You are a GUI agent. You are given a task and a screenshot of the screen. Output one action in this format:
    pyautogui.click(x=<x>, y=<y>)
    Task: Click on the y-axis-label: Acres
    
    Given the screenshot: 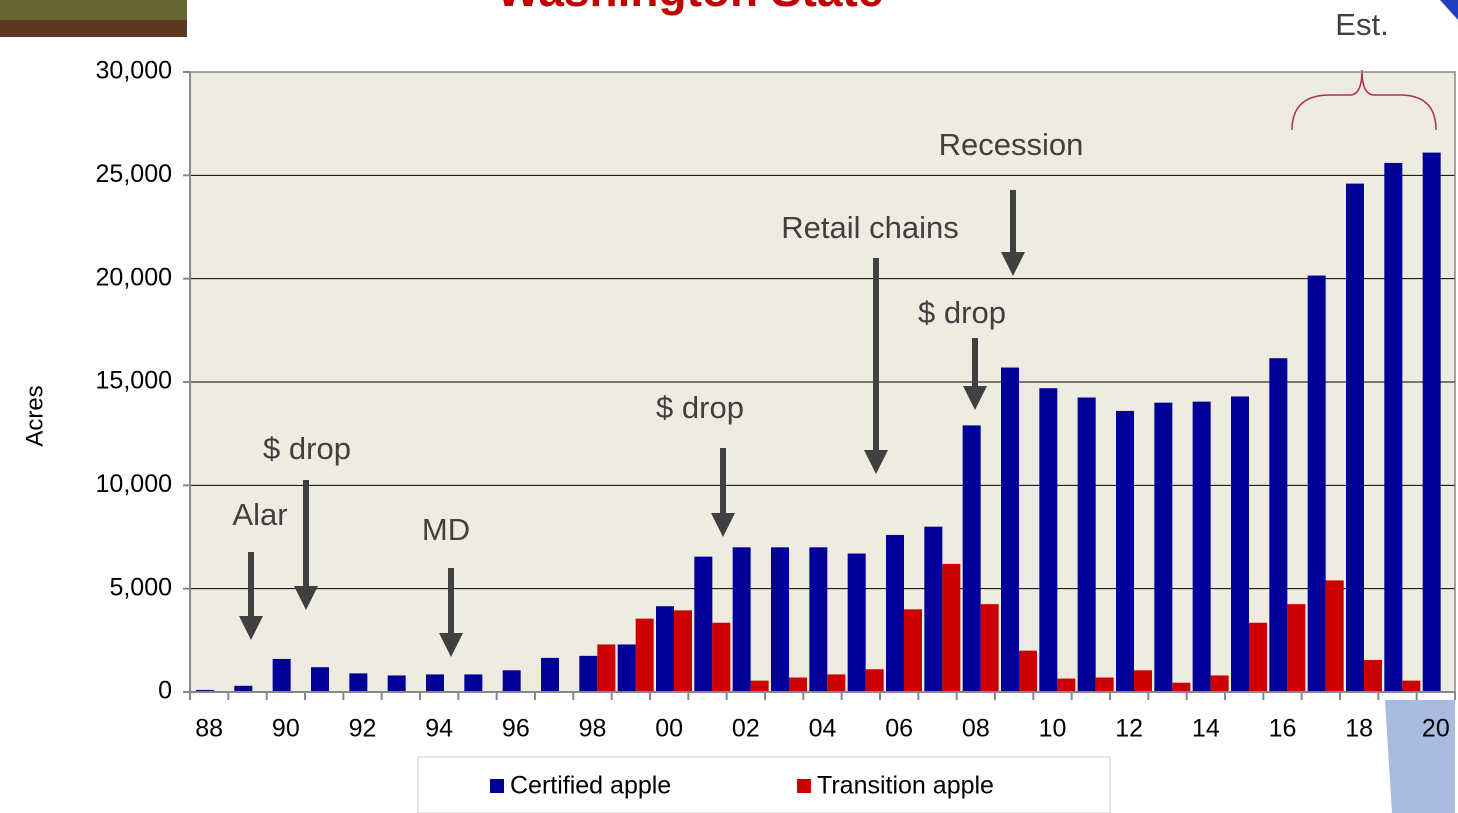 What is the action you would take?
    pyautogui.click(x=34, y=415)
    